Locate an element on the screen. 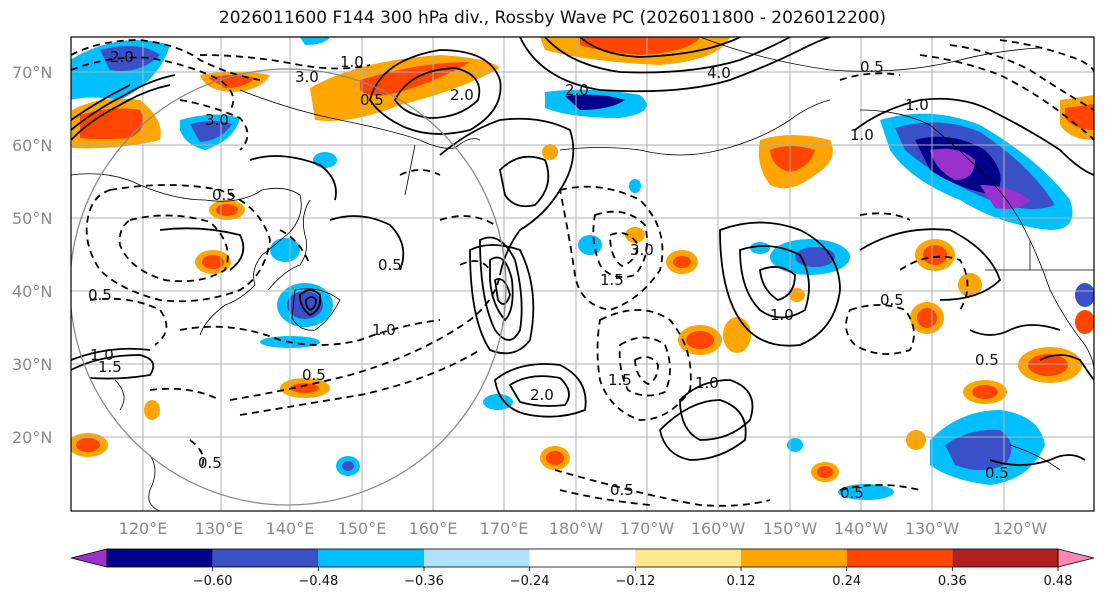 This screenshot has height=604, width=1105. lat-label: 60°N is located at coordinates (32, 145).